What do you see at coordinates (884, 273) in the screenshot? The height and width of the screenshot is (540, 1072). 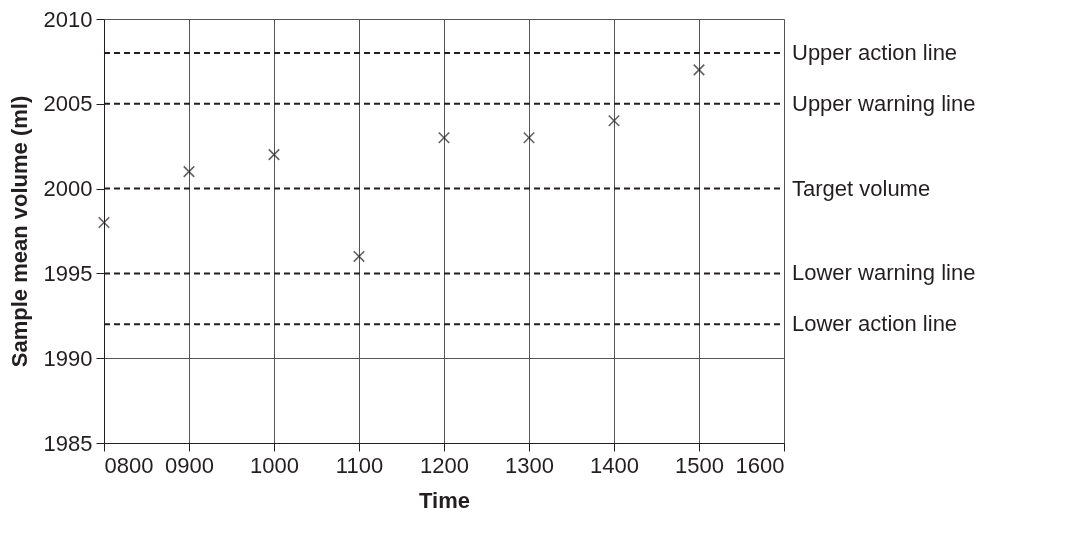 I see `ref-line-label: Lower warning line` at bounding box center [884, 273].